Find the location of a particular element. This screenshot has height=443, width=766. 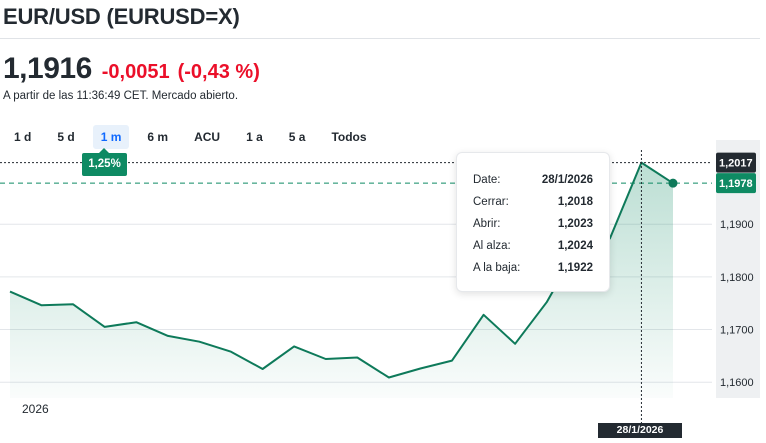

tooltip-date-value: 28/1/2026 is located at coordinates (567, 180).